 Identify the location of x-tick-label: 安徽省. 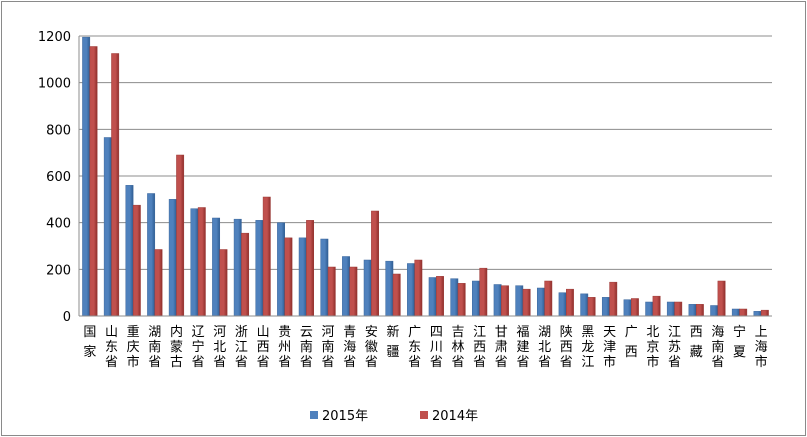
(371, 347).